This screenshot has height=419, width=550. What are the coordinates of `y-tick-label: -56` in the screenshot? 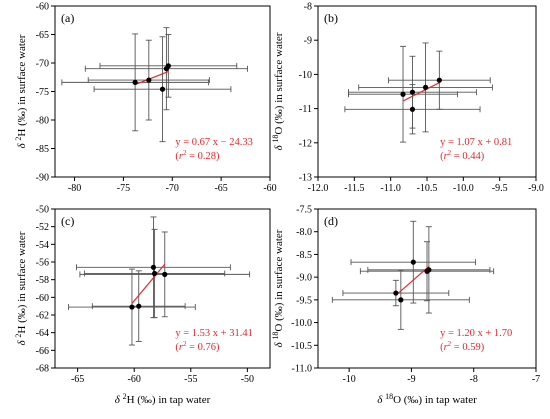 It's located at (42, 263).